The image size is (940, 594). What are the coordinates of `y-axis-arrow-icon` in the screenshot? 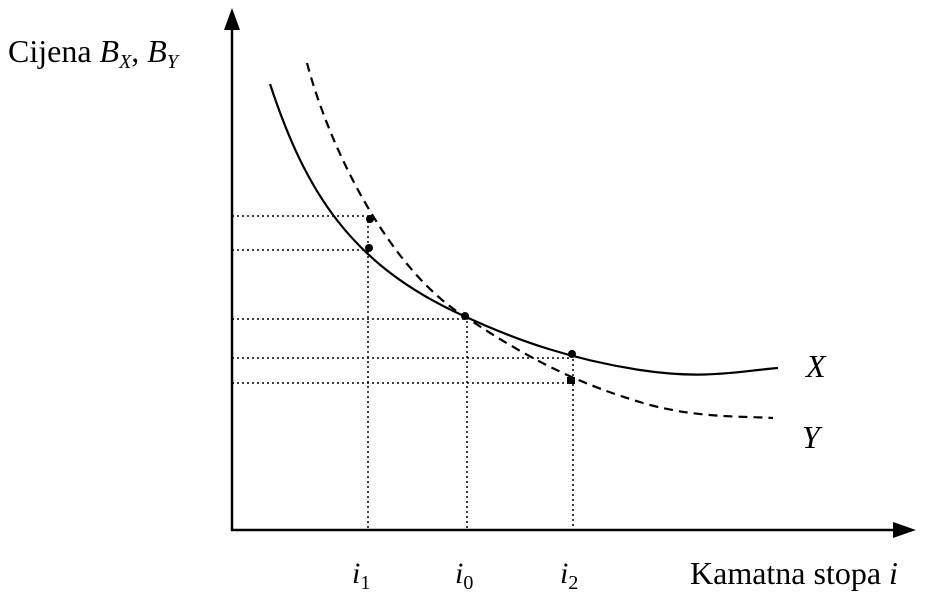 It's located at (232, 19).